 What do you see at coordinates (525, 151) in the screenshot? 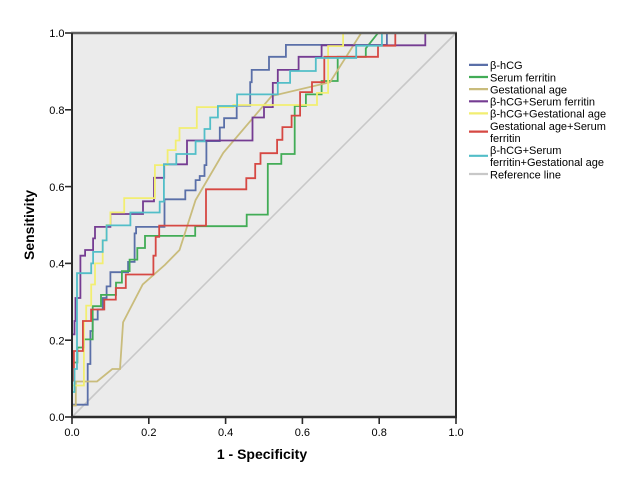
I see `svg-text: β-hCG+Serum` at bounding box center [525, 151].